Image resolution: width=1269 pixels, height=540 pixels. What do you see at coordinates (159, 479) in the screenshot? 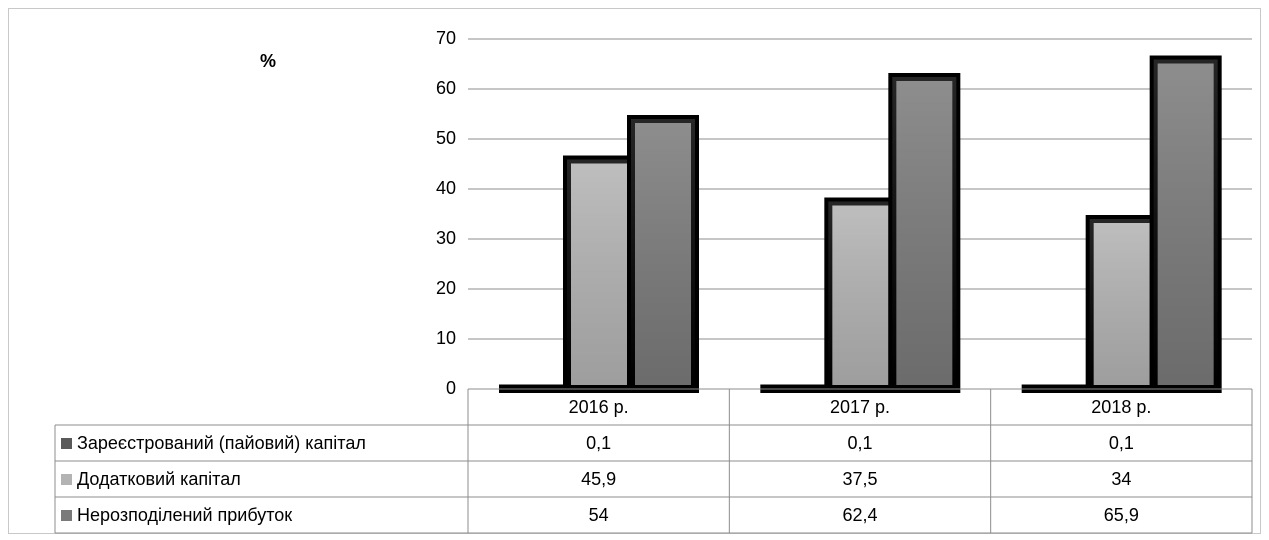
I see `legend-label: Додатковий капітал` at bounding box center [159, 479].